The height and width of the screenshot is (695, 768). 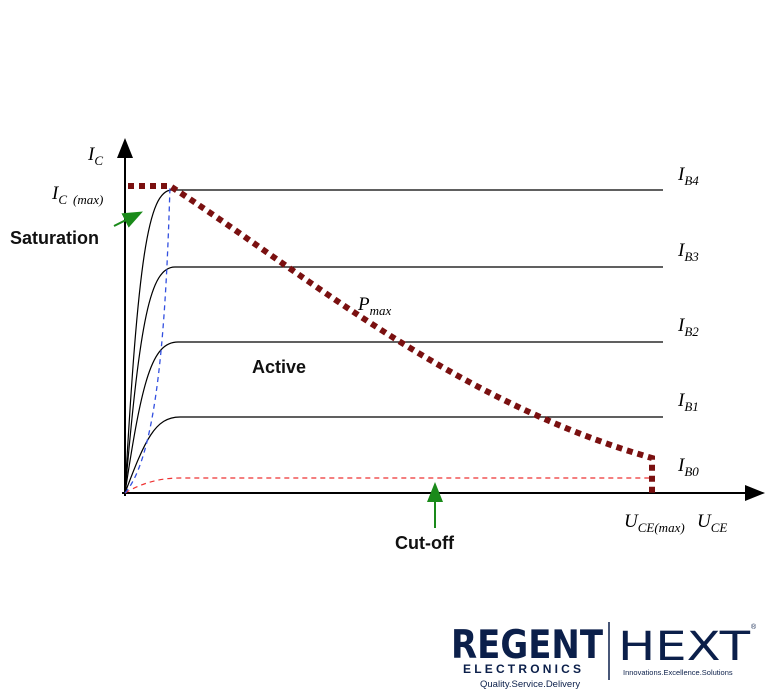 What do you see at coordinates (688, 252) in the screenshot?
I see `ib-label: IB3` at bounding box center [688, 252].